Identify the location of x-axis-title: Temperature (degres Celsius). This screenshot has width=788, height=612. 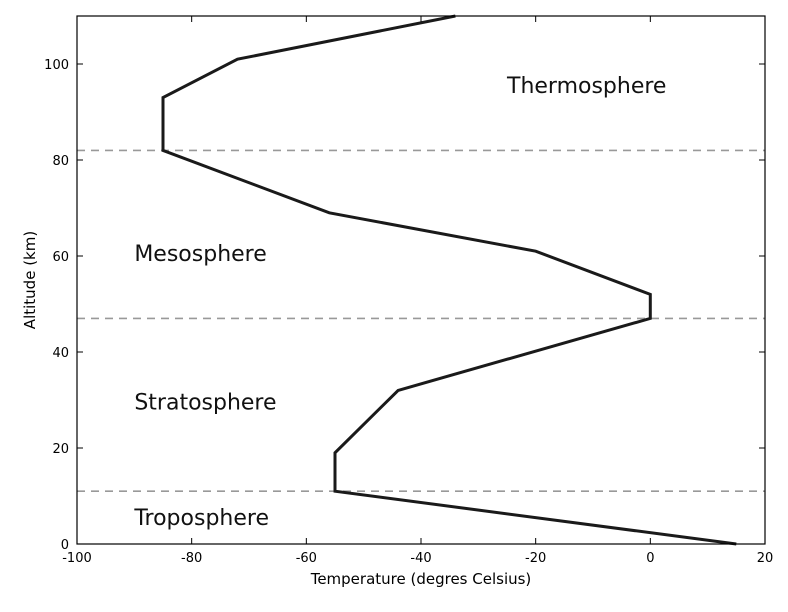
(421, 579).